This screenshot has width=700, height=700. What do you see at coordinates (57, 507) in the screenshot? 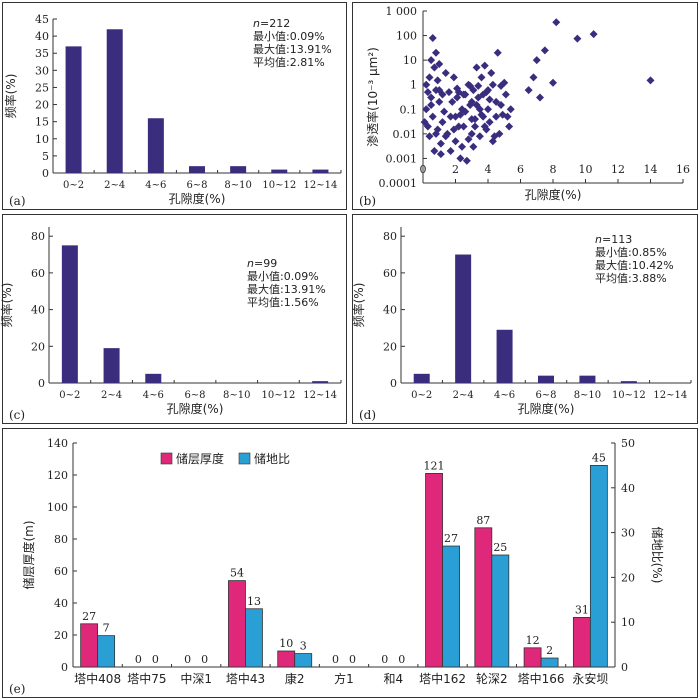
I see `y-tick-label-left: 100` at bounding box center [57, 507].